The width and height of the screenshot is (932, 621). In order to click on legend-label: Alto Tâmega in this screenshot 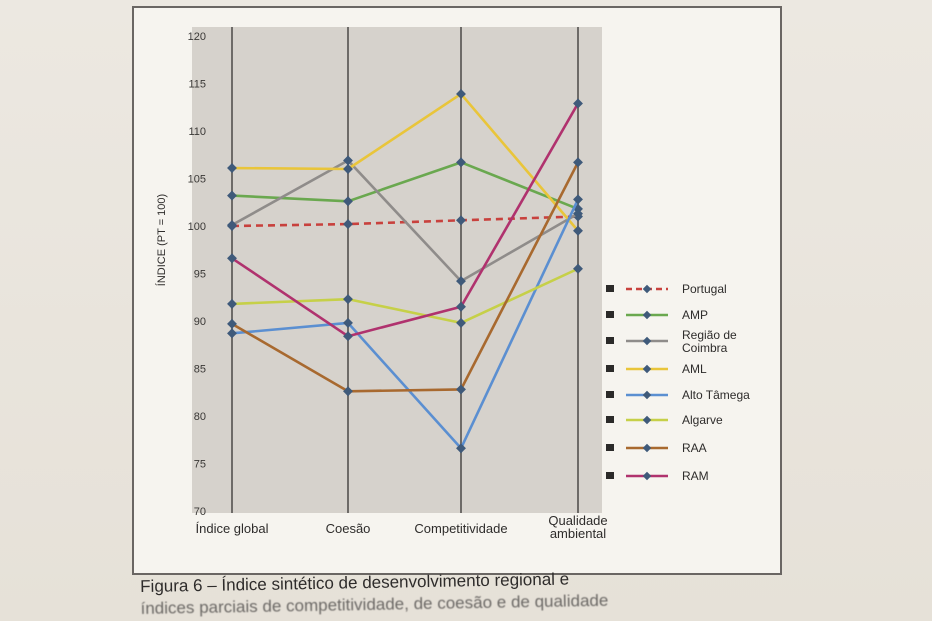, I will do `click(716, 395)`.